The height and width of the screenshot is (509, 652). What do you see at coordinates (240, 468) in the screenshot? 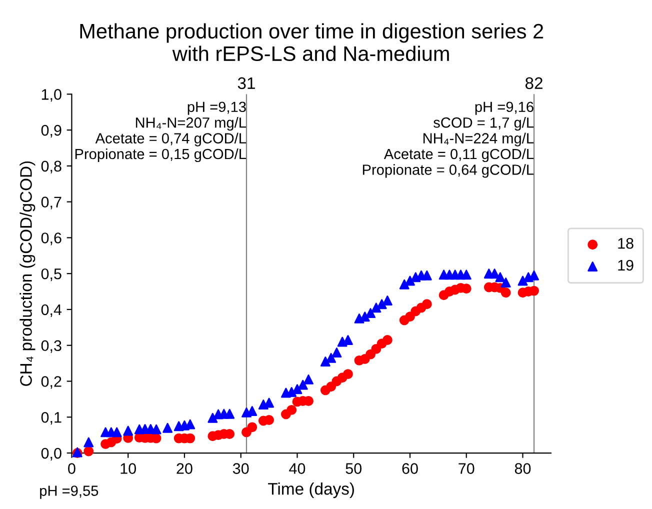
I see `x-tick-label: 30` at bounding box center [240, 468].